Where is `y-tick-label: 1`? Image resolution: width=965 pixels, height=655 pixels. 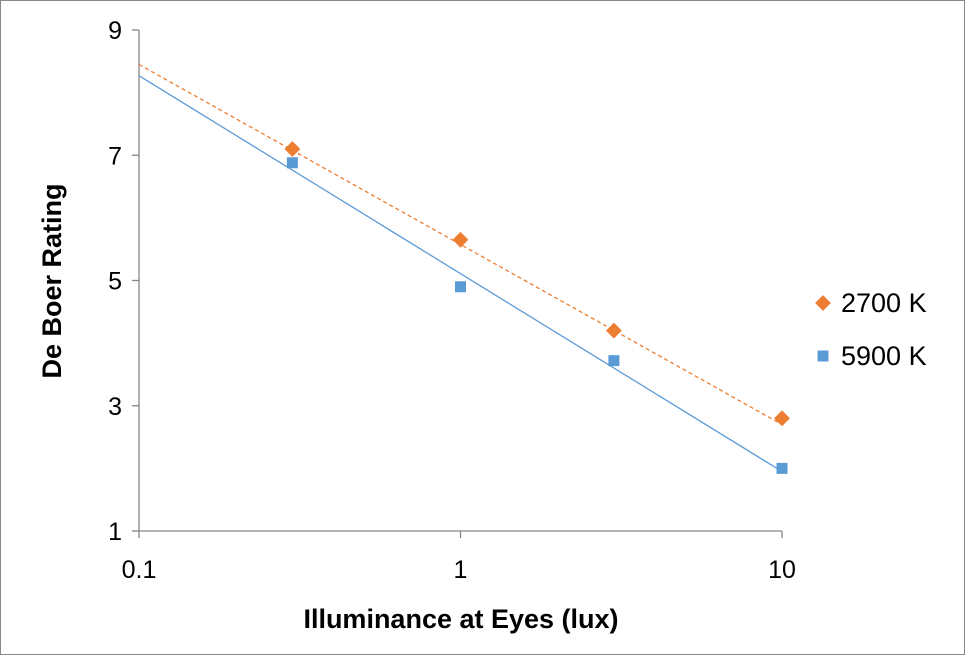
y-tick-label: 1 is located at coordinates (115, 532).